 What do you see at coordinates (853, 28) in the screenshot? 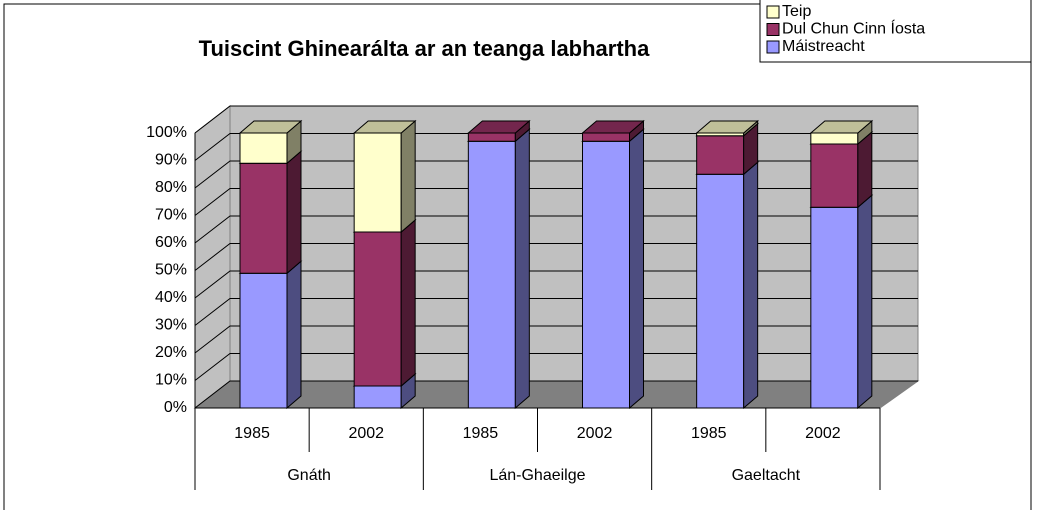
I see `legend-label: Dul Chun Cinn Íosta` at bounding box center [853, 28].